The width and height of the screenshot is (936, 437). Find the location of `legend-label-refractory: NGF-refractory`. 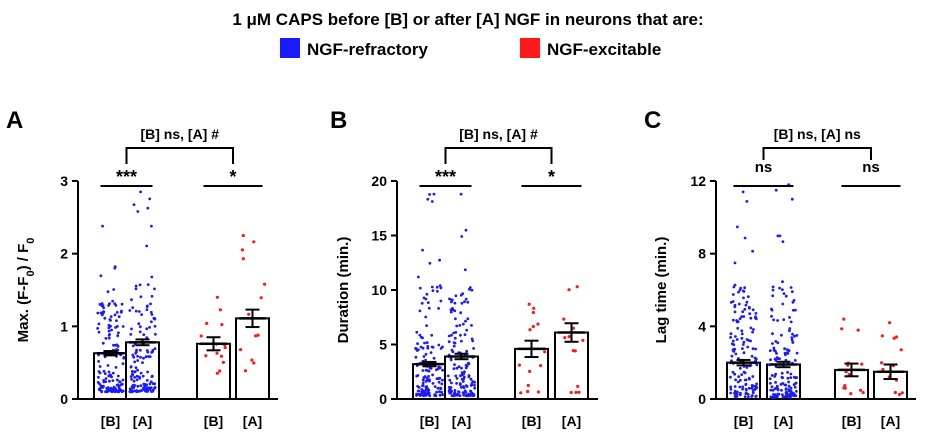

legend-label-refractory: NGF-refractory is located at coordinates (367, 49).